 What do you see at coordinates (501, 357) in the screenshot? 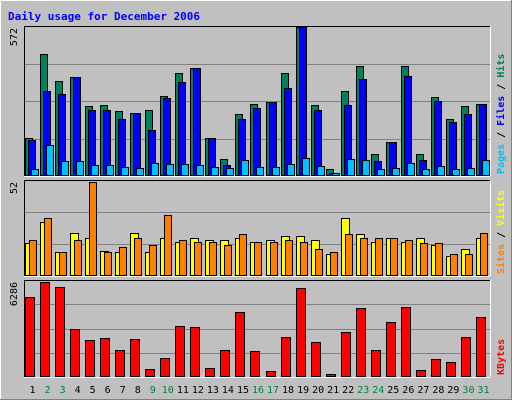
I see `legend: KBytes` at bounding box center [501, 357].